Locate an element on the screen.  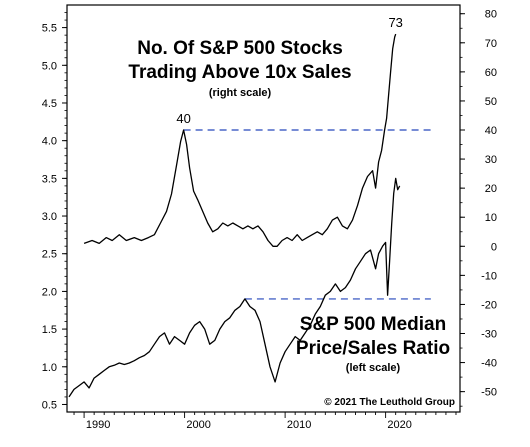
left-tick-label: 2.0 is located at coordinates (49, 292).